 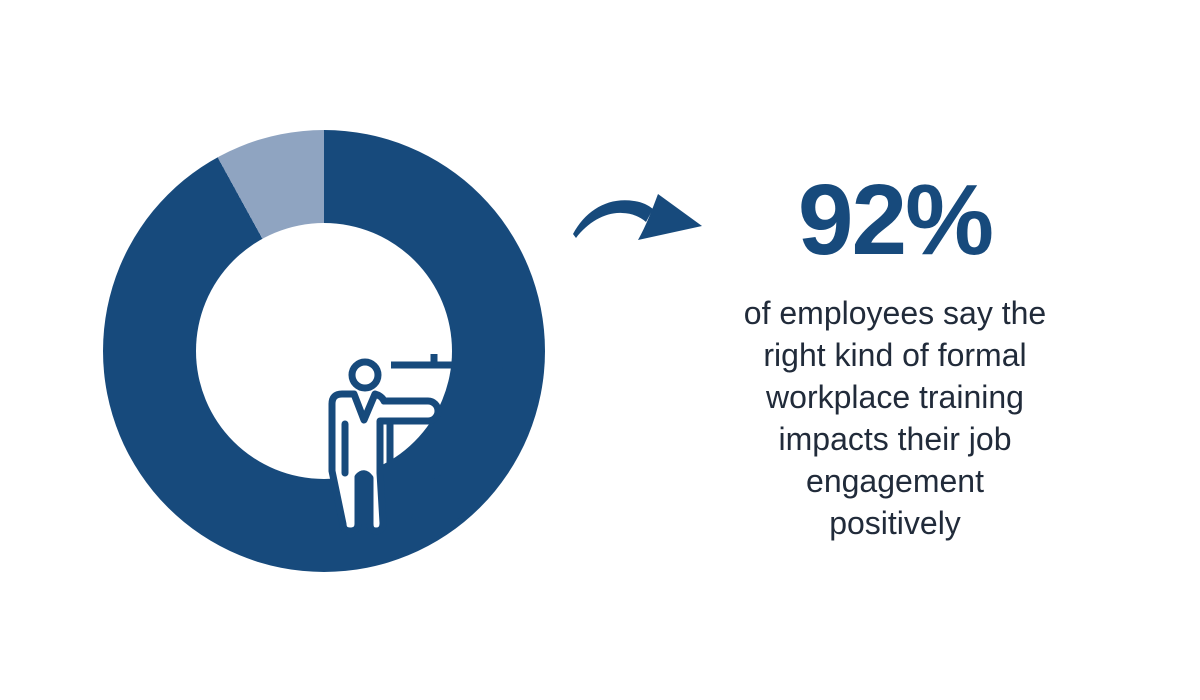 I want to click on donut-hole, so click(x=349, y=379).